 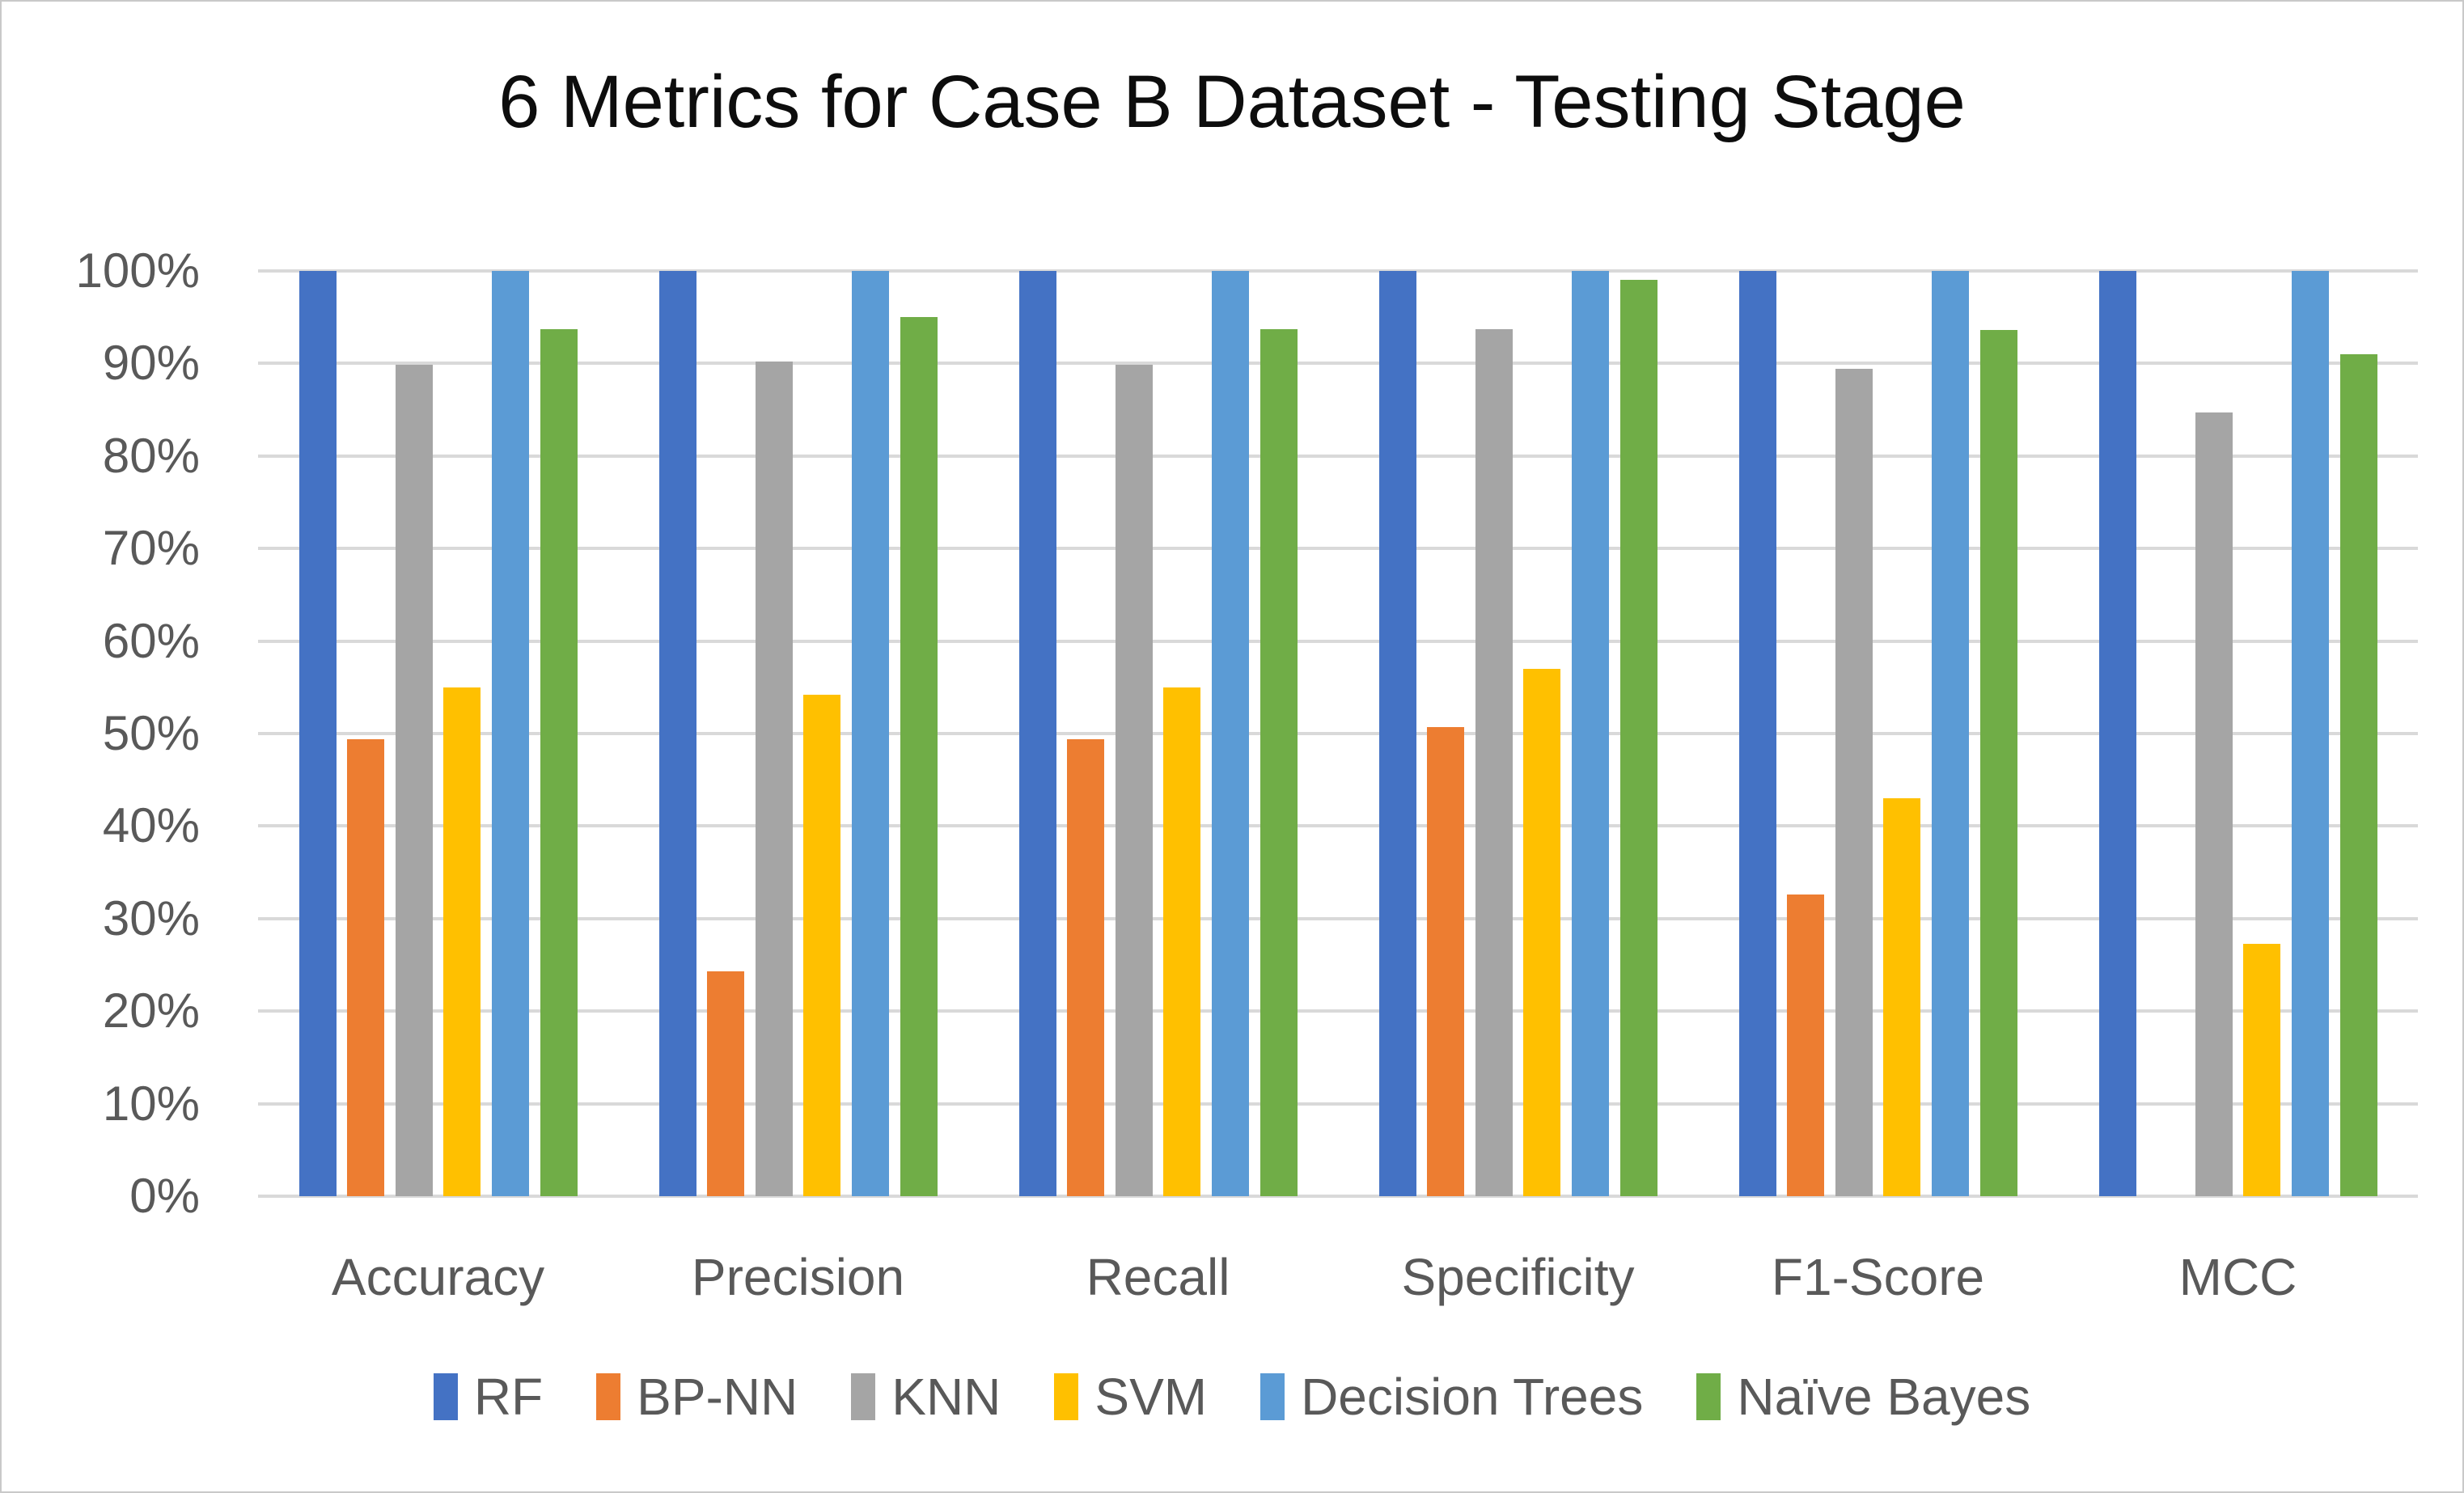 What do you see at coordinates (508, 1397) in the screenshot?
I see `legend-label: RF` at bounding box center [508, 1397].